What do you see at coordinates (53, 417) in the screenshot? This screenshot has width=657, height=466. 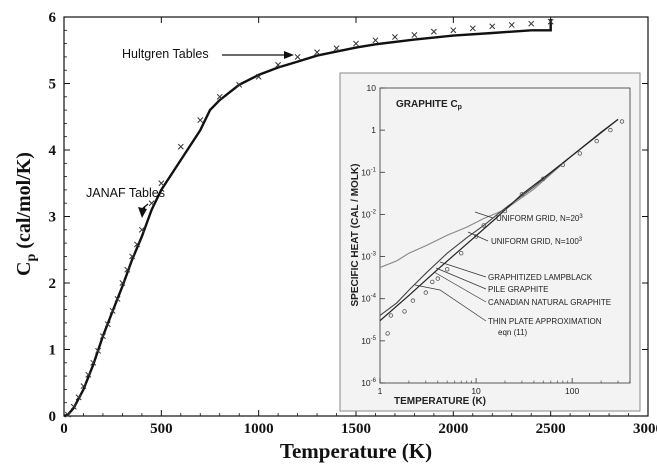 I see `y-tick-label: 0` at bounding box center [53, 417].